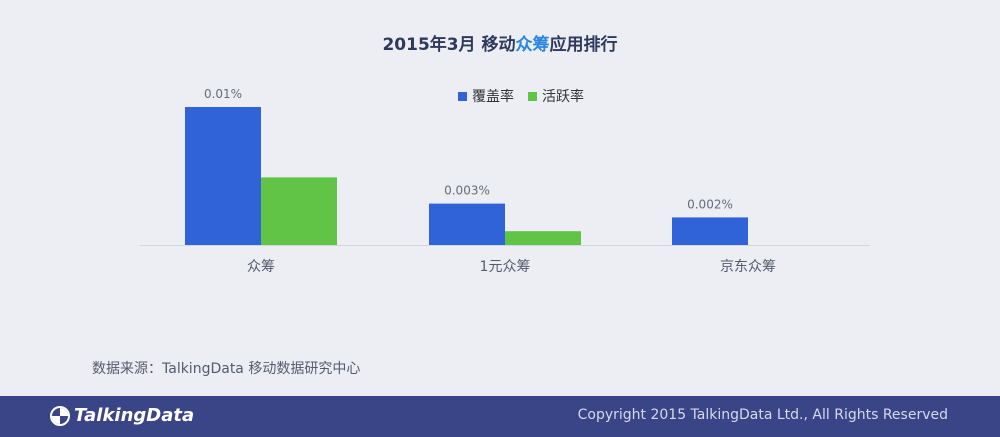 Image resolution: width=1000 pixels, height=437 pixels. Describe the element at coordinates (134, 415) in the screenshot. I see `logo-text: TalkingData` at that location.